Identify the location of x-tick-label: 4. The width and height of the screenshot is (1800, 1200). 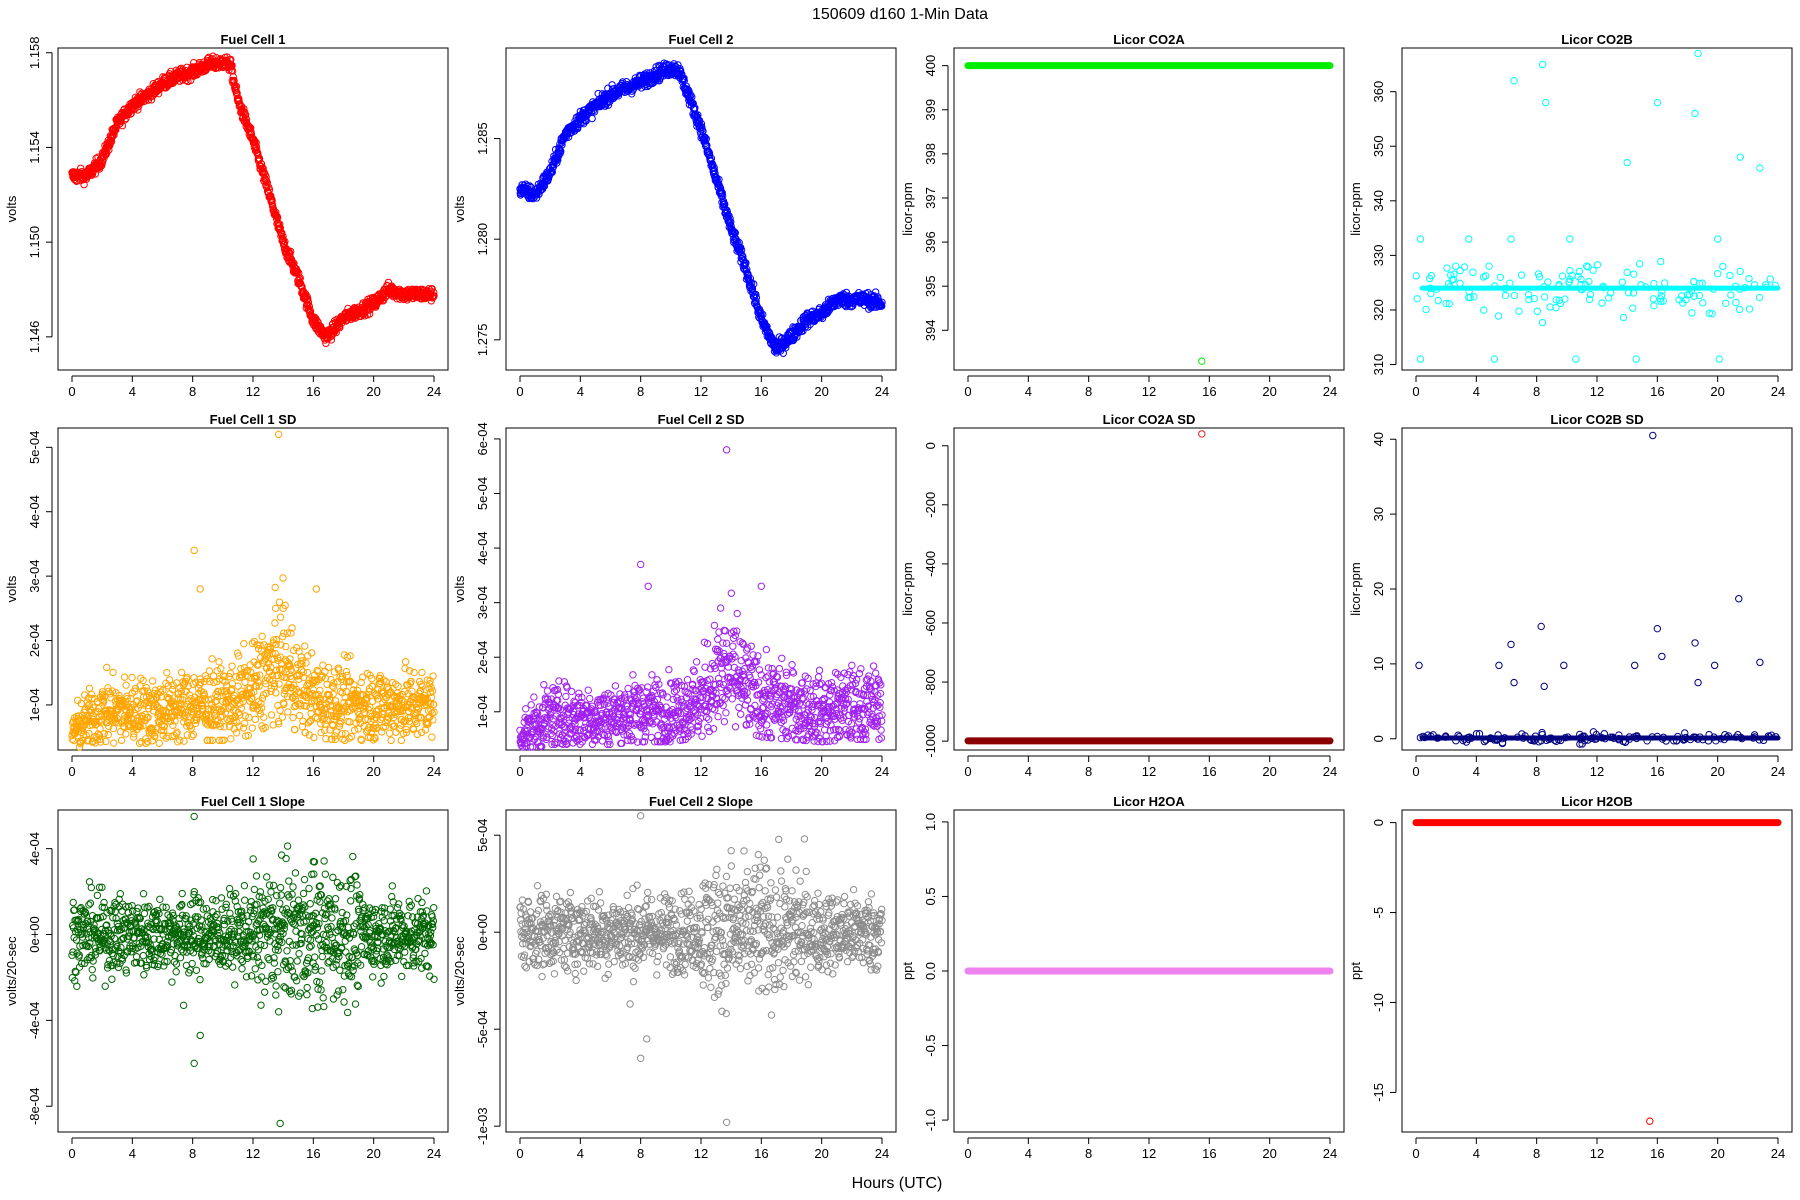
(1476, 391).